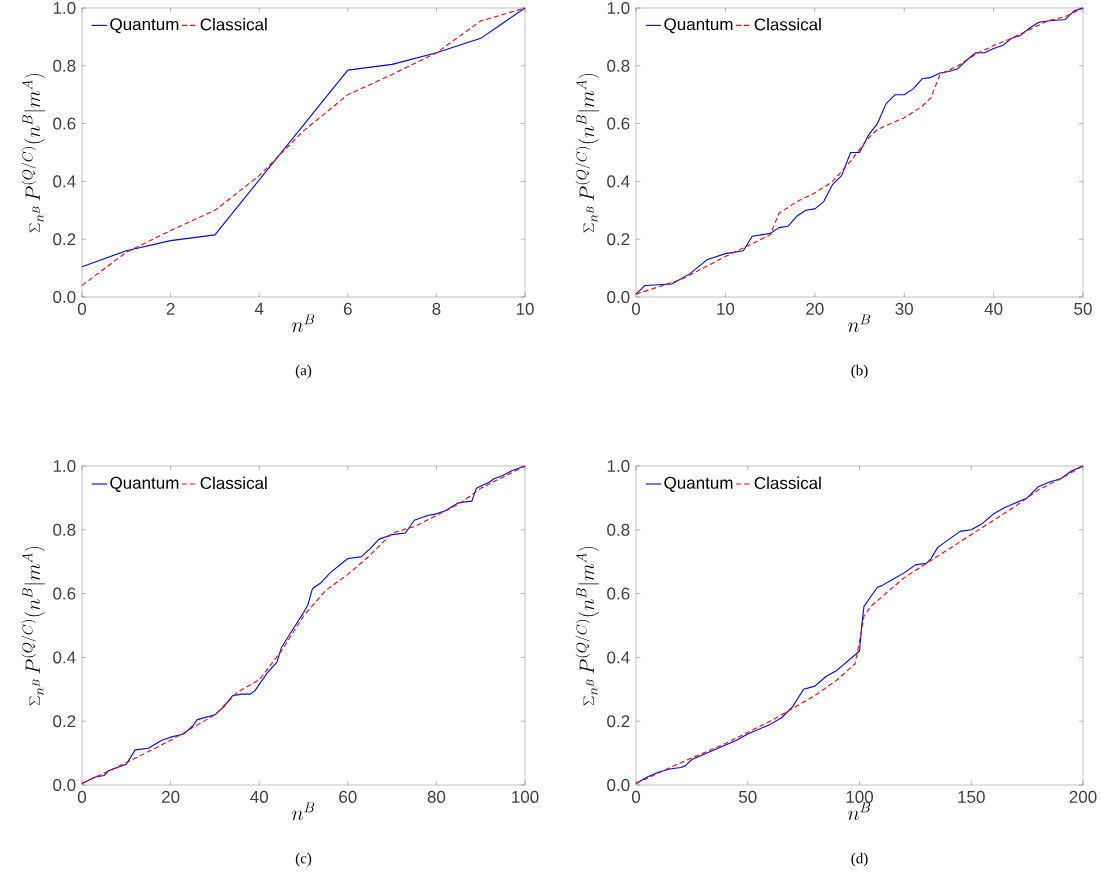 This screenshot has width=1102, height=884. What do you see at coordinates (436, 308) in the screenshot?
I see `x-tick-label: 8` at bounding box center [436, 308].